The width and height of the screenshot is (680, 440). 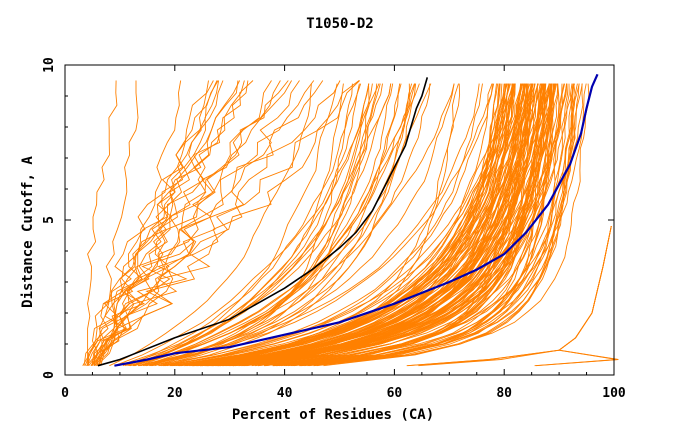 What do you see at coordinates (614, 393) in the screenshot?
I see `x-tick-label: 100` at bounding box center [614, 393].